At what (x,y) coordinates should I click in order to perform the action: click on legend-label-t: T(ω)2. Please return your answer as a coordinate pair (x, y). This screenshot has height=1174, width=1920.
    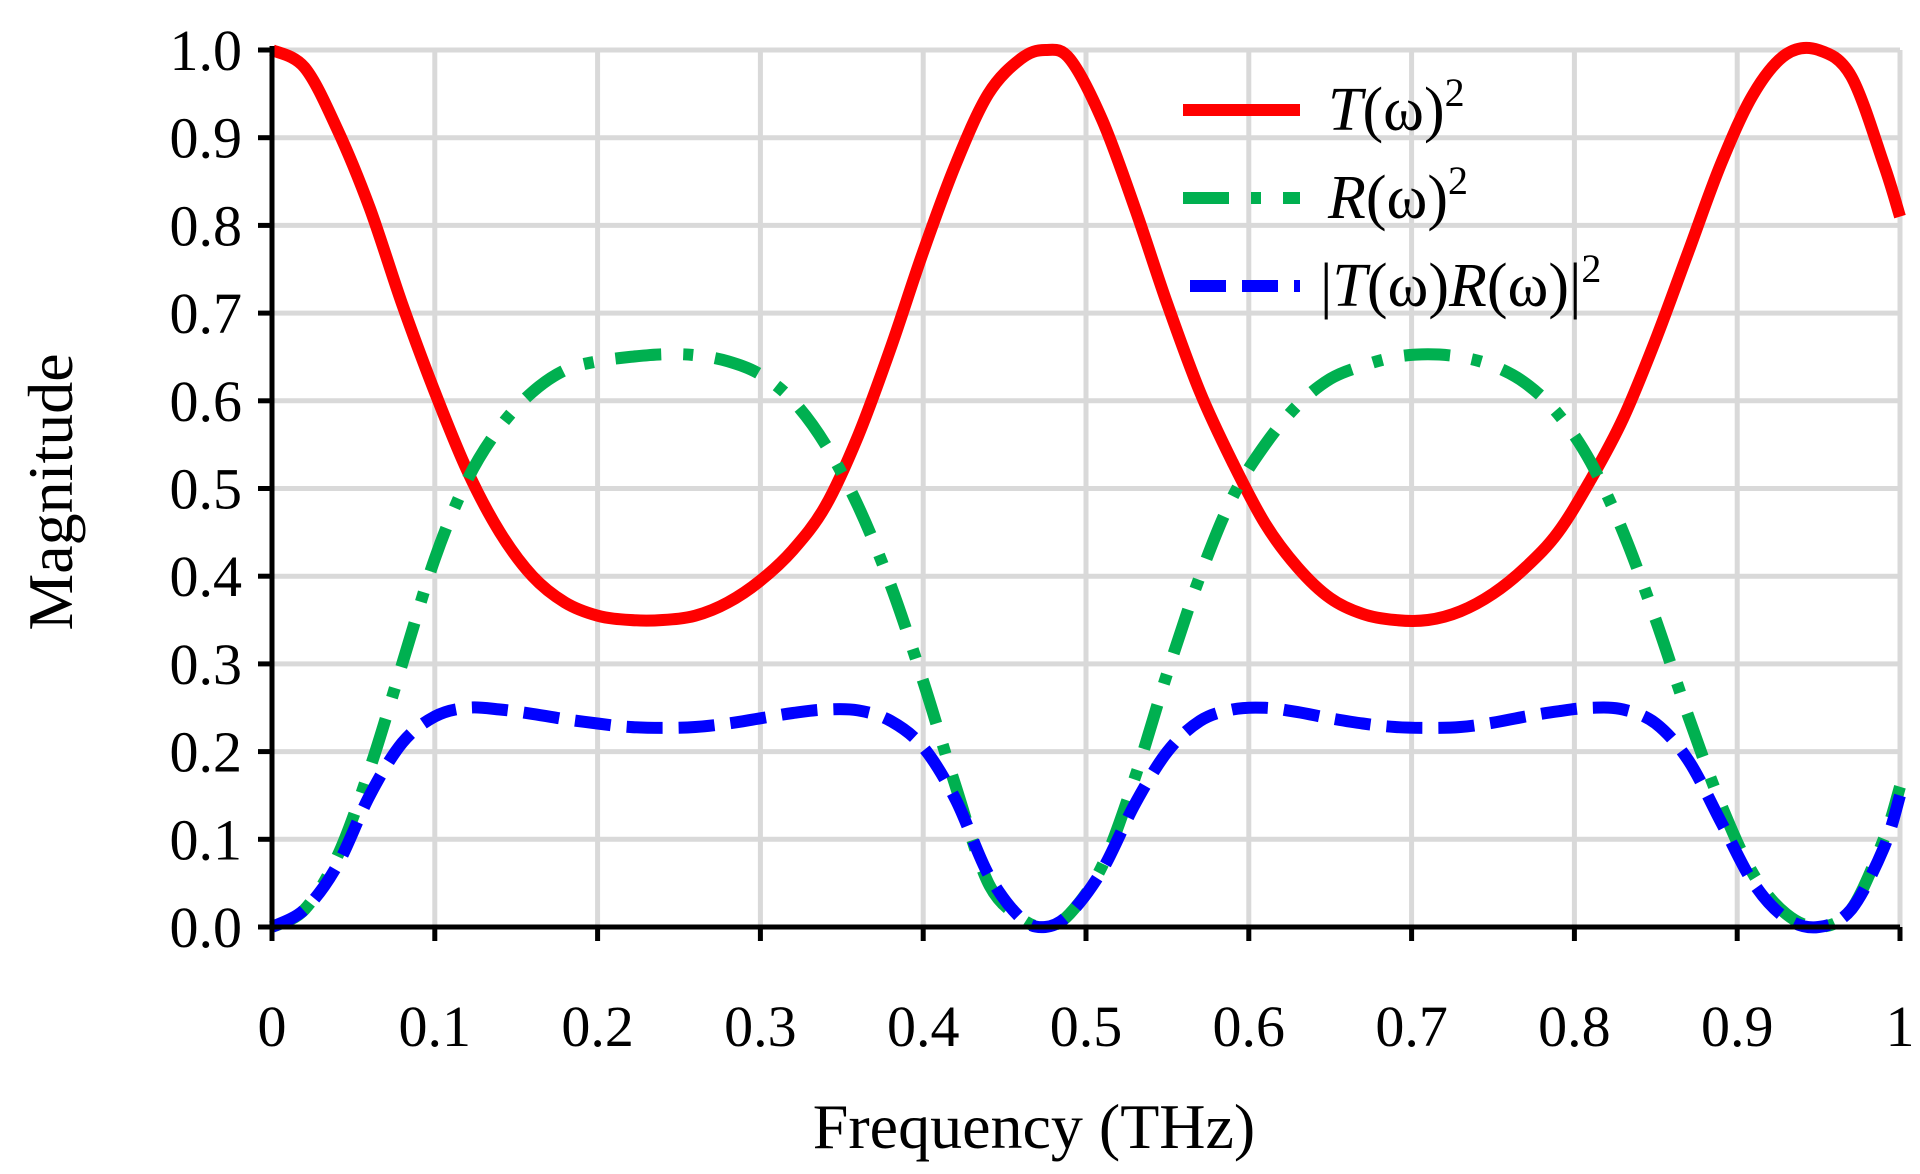
    Looking at the image, I should click on (1396, 107).